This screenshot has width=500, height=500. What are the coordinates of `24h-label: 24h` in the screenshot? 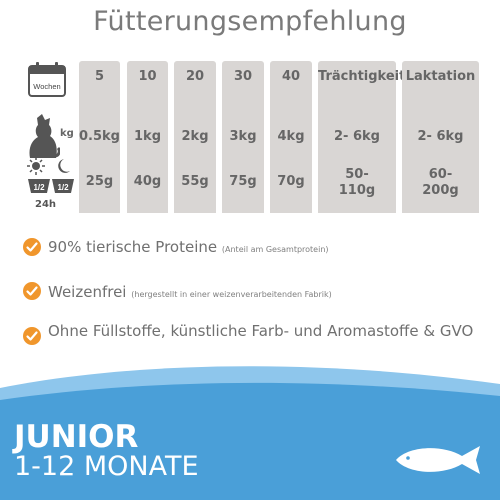 It's located at (46, 204).